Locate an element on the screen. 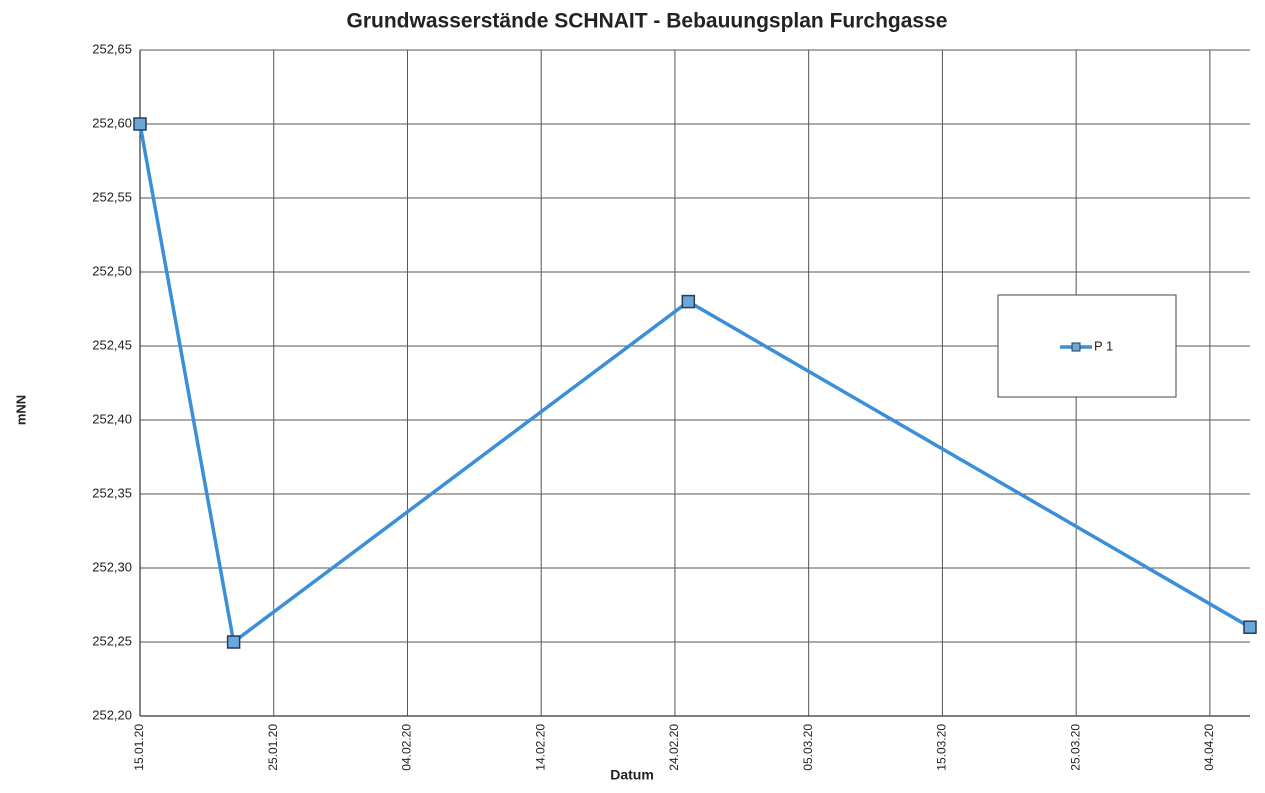 The width and height of the screenshot is (1265, 793). y-tick-label: 252,40 is located at coordinates (112, 418).